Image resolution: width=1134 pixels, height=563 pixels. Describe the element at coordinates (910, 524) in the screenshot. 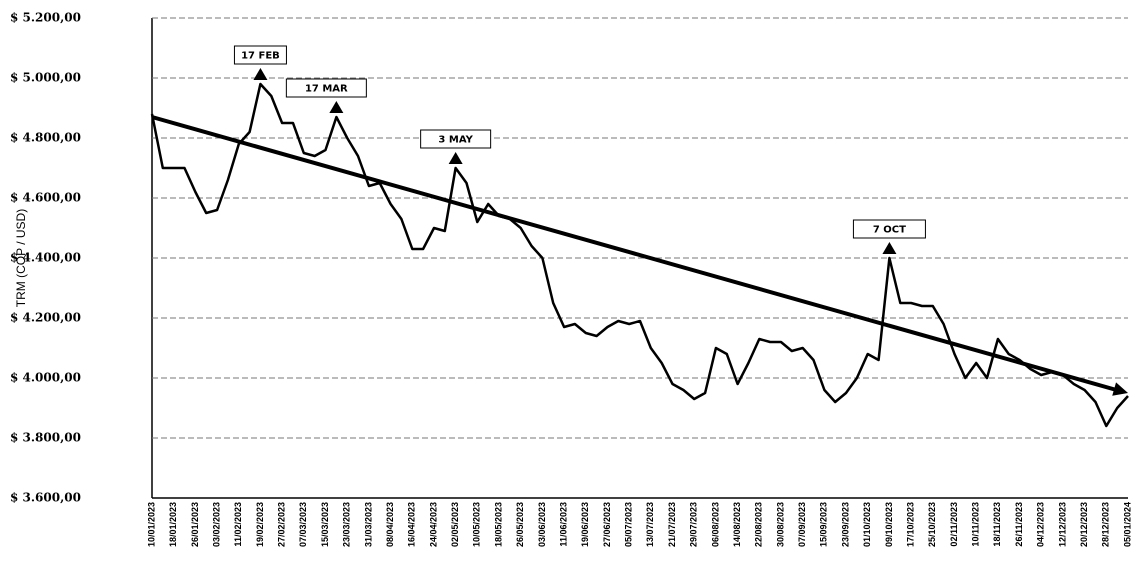

I see `x-tick-label: 17/10/2023` at that location.